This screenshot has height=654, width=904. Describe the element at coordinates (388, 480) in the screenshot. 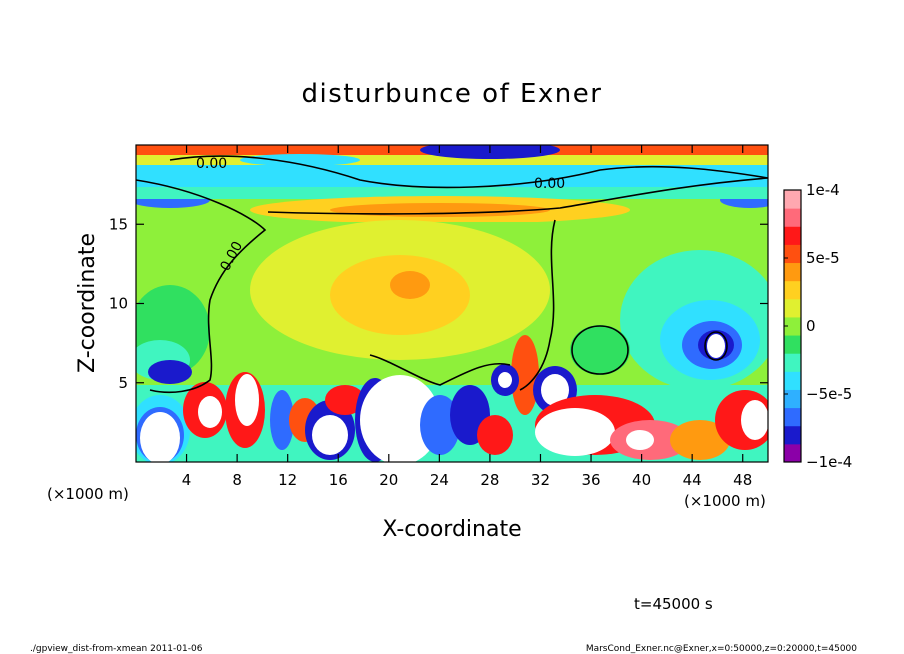

I see `x-tick-label: 20` at that location.